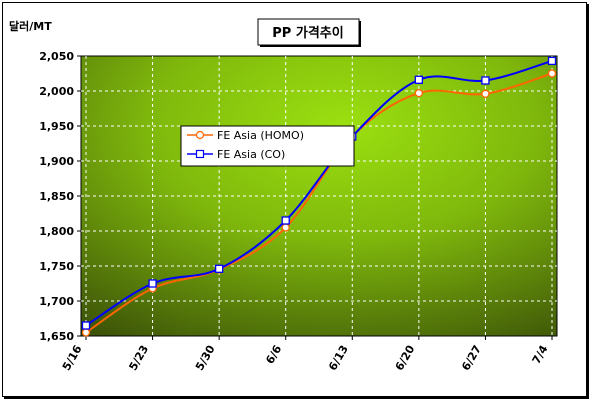  What do you see at coordinates (251, 154) in the screenshot?
I see `legend-label-co: FE Asia (CO)` at bounding box center [251, 154].